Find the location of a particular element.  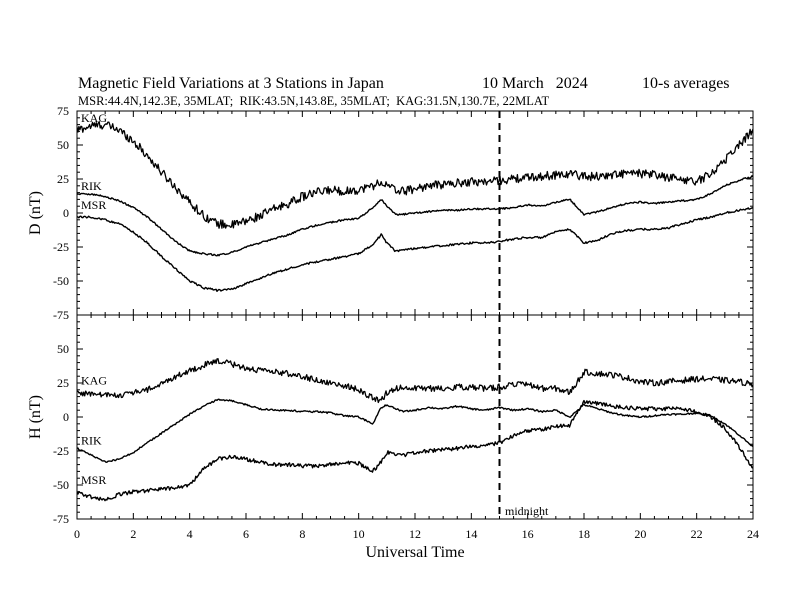

x-tick-label: 24 is located at coordinates (753, 534).